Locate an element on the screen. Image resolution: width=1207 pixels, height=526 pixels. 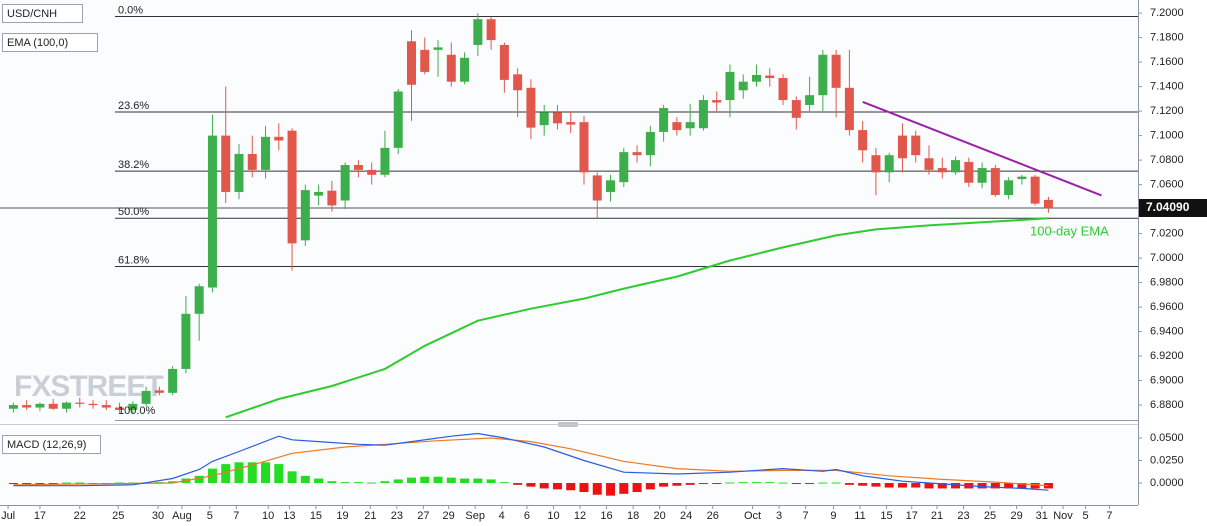
x-tick-label: 18 is located at coordinates (633, 516).